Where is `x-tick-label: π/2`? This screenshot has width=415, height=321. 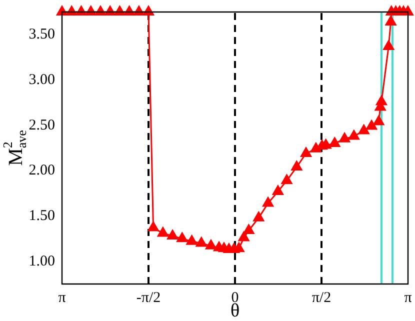
x-tick-label: π/2 is located at coordinates (322, 298).